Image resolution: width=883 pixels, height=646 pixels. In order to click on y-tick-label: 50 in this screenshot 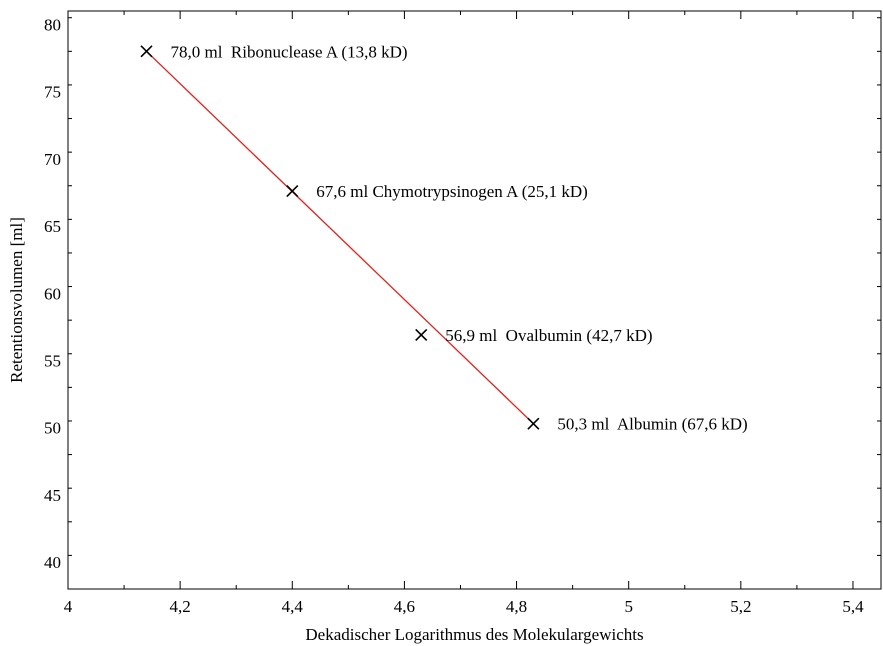, I will do `click(52, 428)`.